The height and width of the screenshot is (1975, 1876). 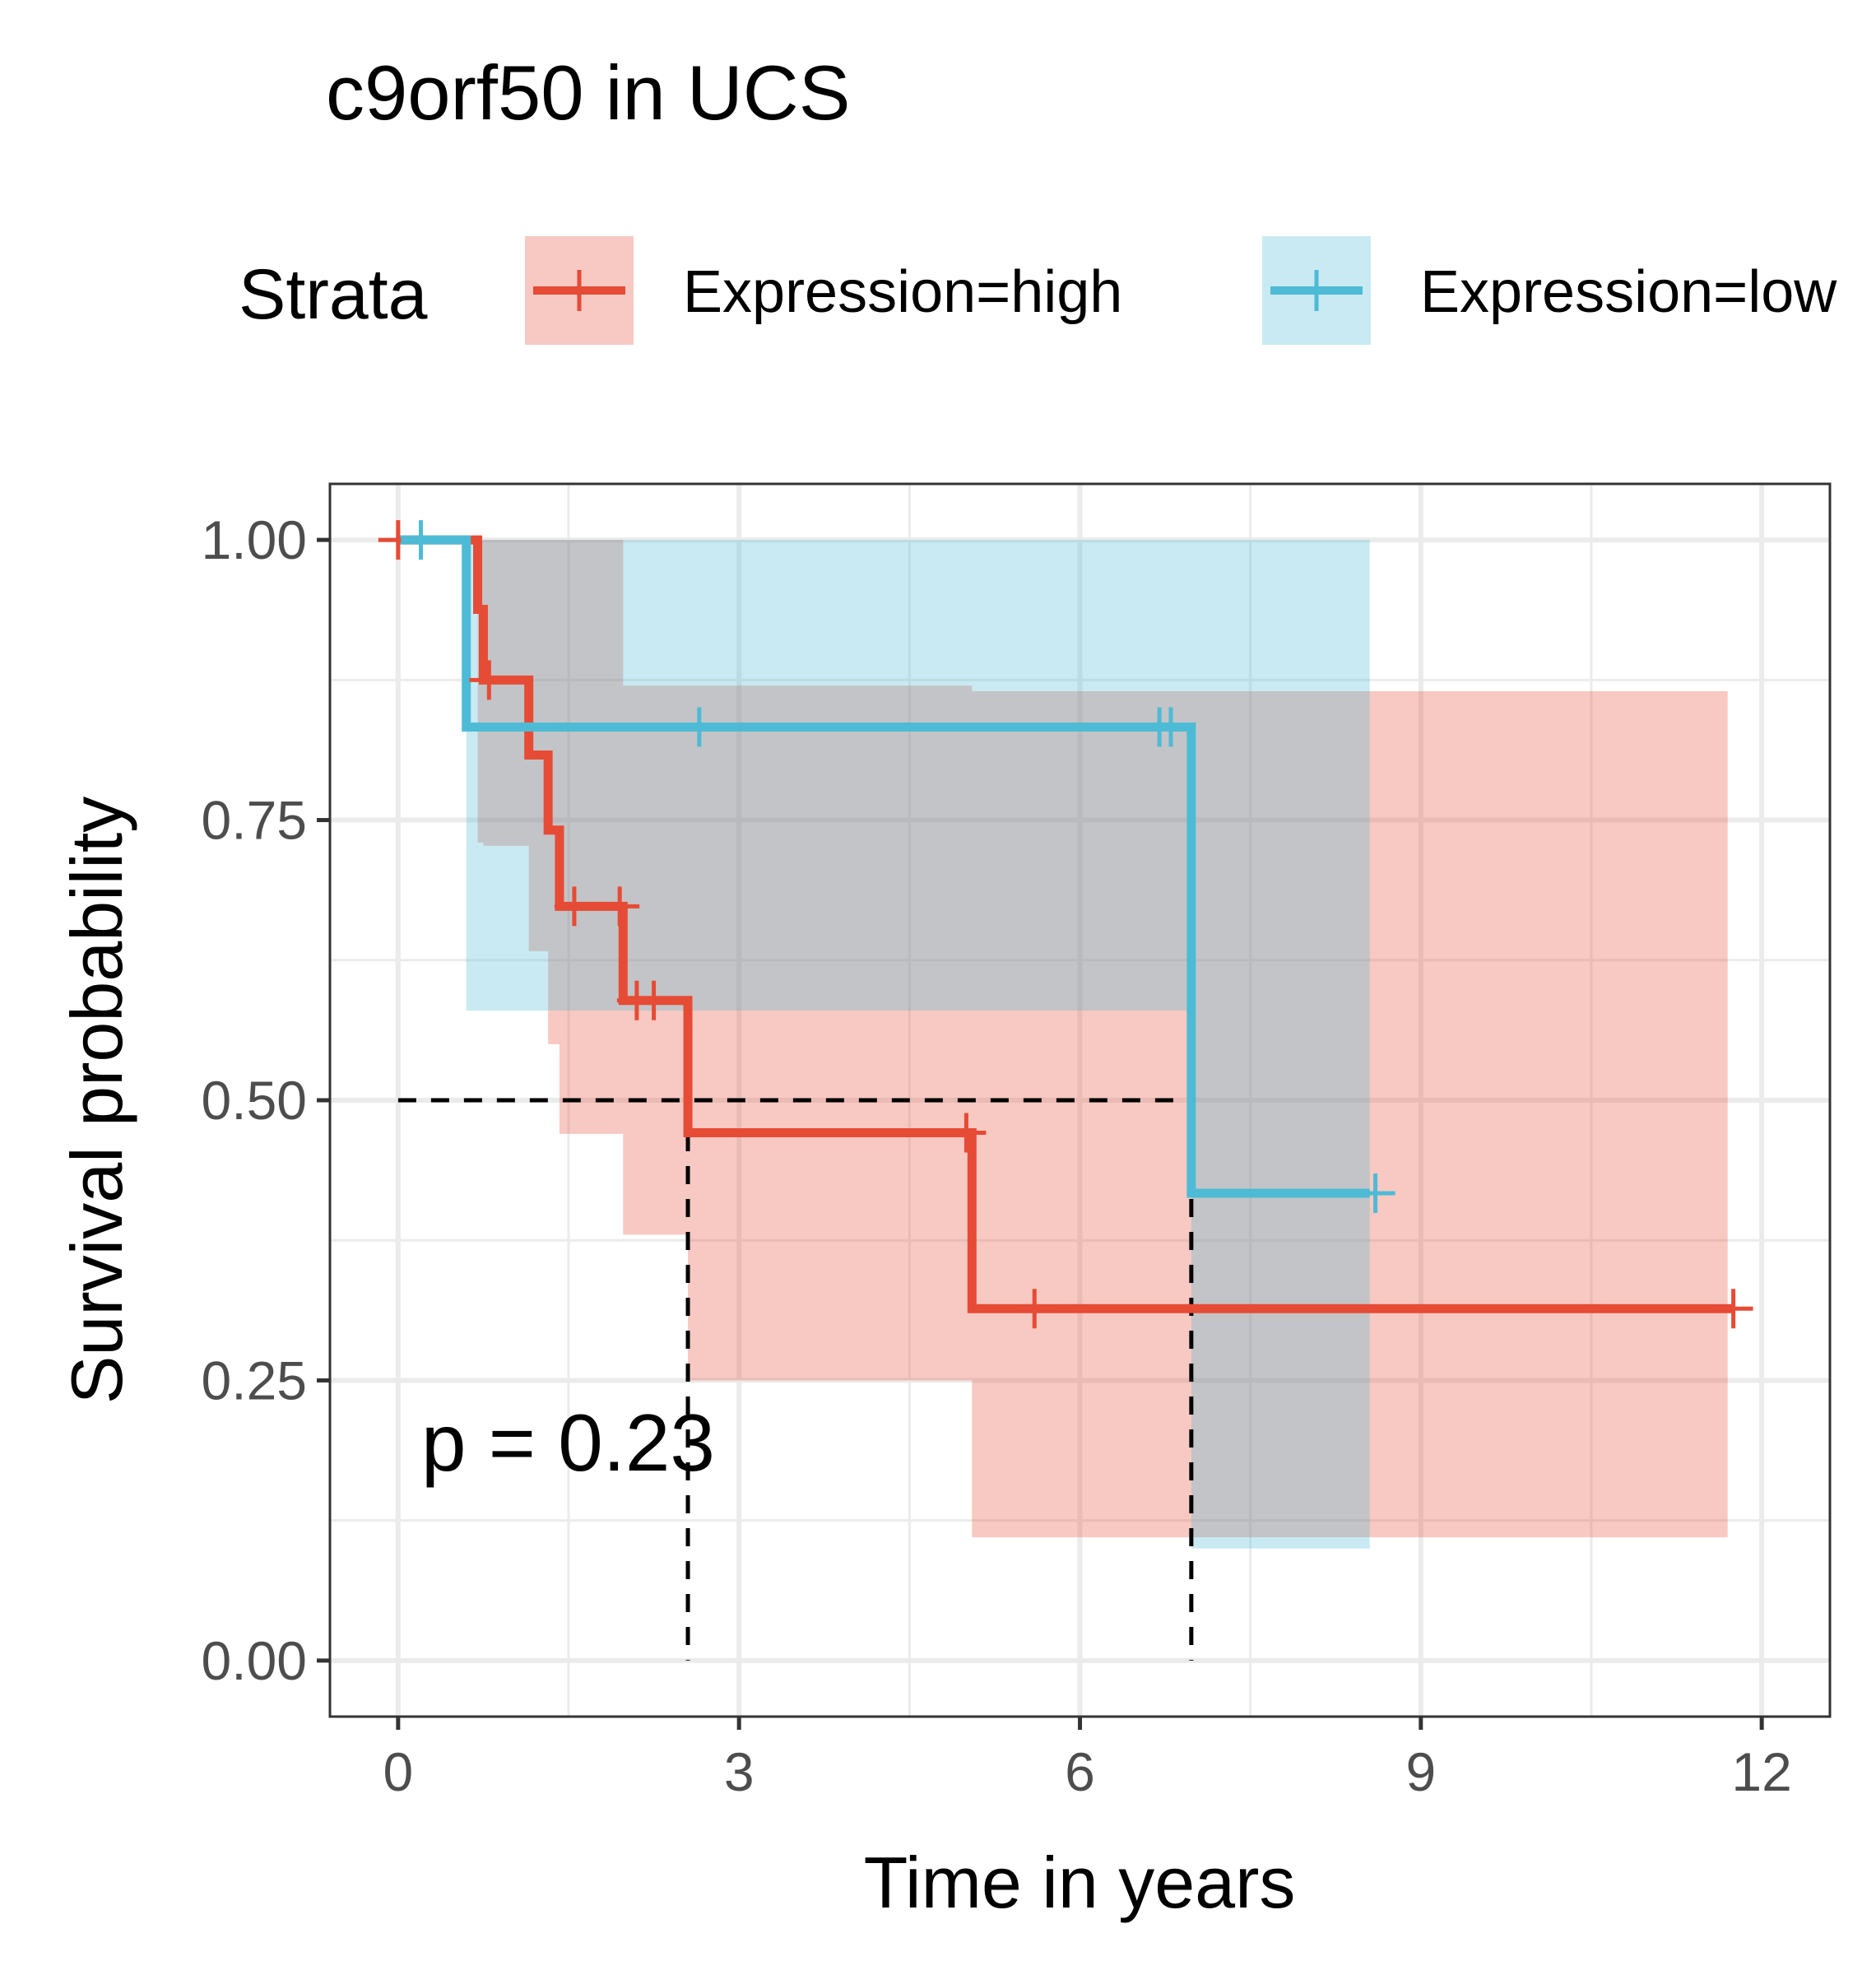 What do you see at coordinates (588, 92) in the screenshot?
I see `chart-title: c9orf50 in UCS` at bounding box center [588, 92].